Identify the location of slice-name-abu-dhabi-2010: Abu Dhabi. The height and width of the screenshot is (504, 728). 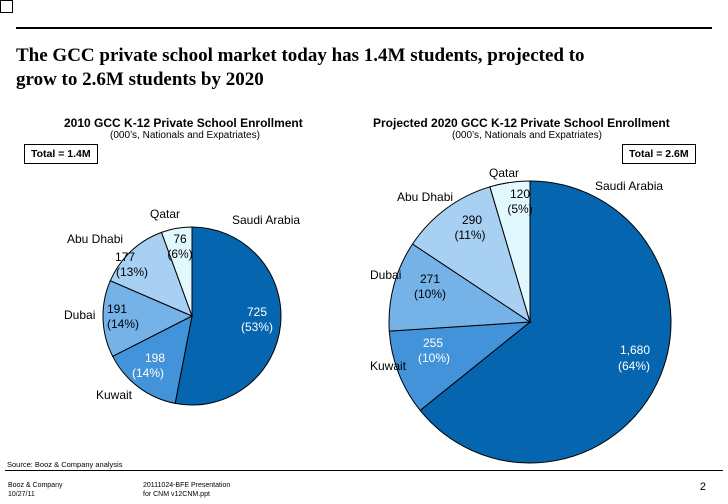
(95, 239).